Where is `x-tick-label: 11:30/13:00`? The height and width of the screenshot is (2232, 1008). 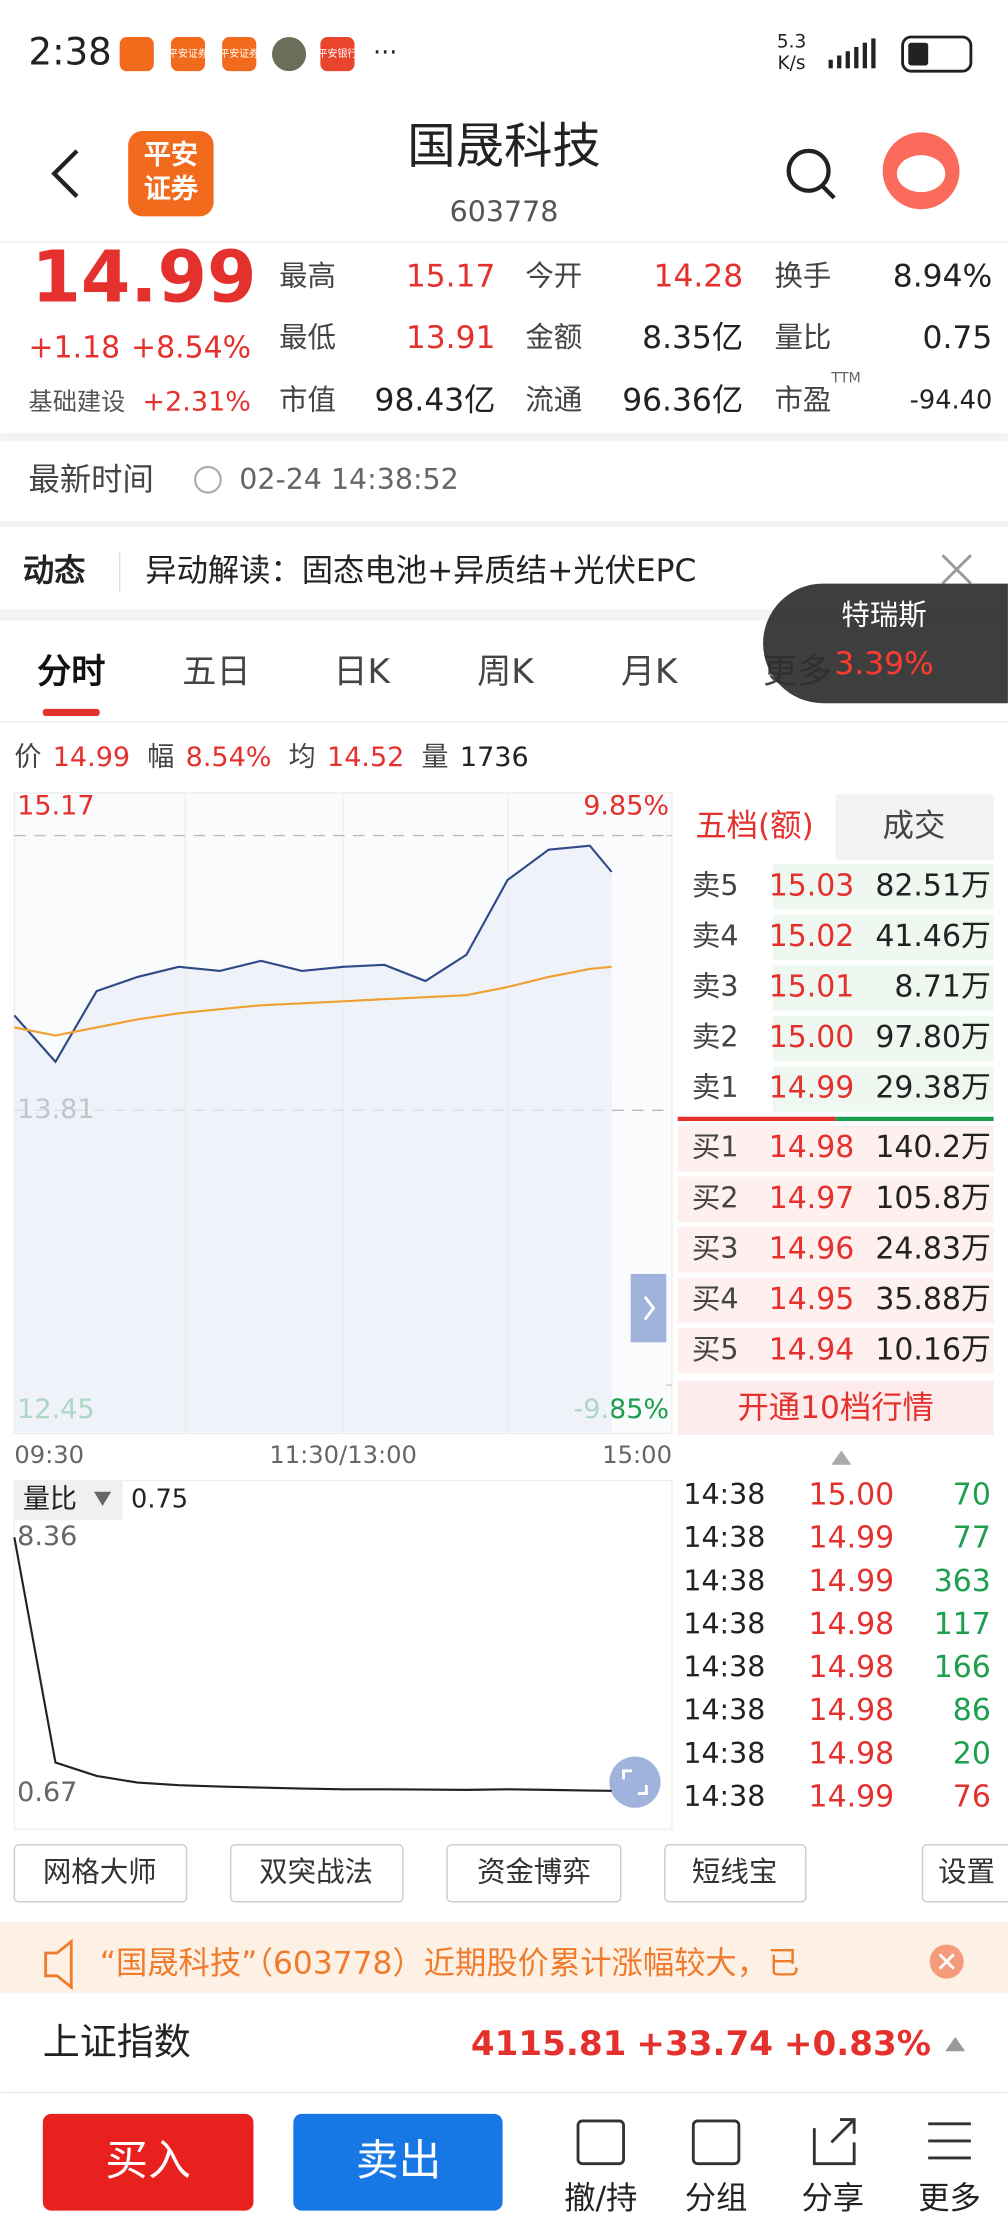
x-tick-label: 11:30/13:00 is located at coordinates (343, 1455).